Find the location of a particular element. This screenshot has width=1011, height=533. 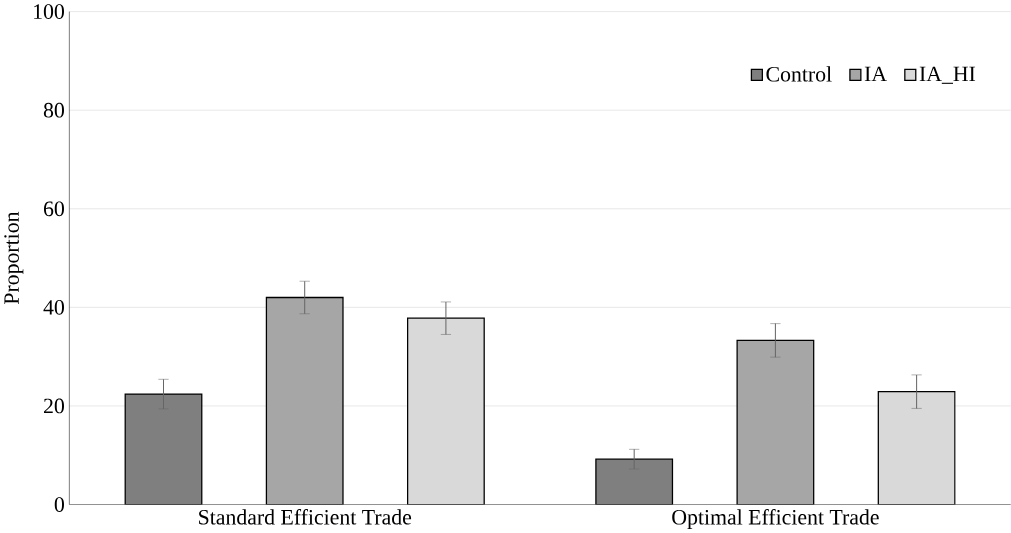

y-tick-label: 80 is located at coordinates (53, 110).